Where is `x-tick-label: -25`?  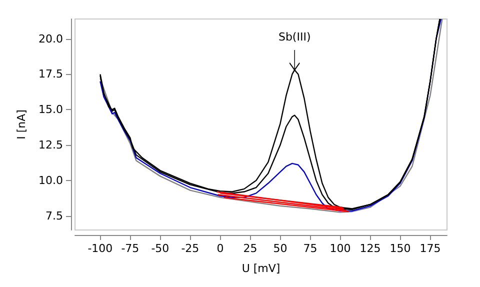 x-tick-label: -25 is located at coordinates (190, 248).